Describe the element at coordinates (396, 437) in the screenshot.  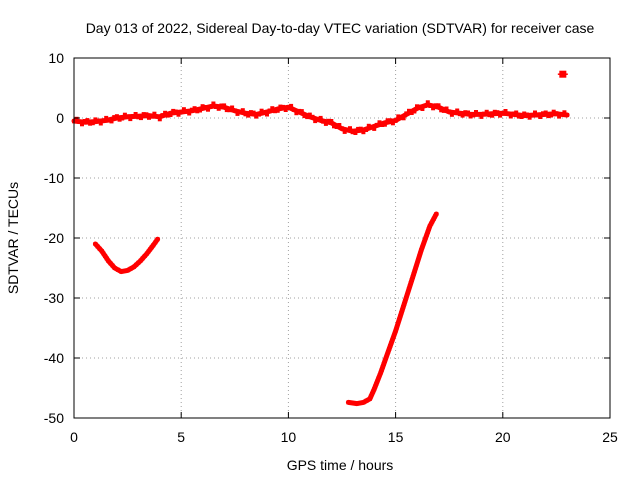
I see `x-tick-label: 15` at that location.